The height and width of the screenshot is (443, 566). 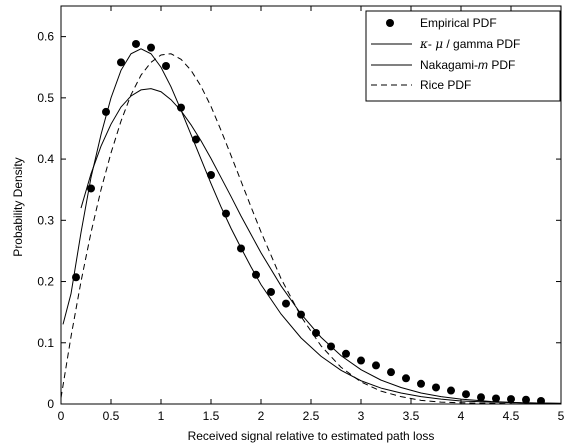 What do you see at coordinates (501, 65) in the screenshot?
I see `legend-nakagami-suffix: PDF` at bounding box center [501, 65].